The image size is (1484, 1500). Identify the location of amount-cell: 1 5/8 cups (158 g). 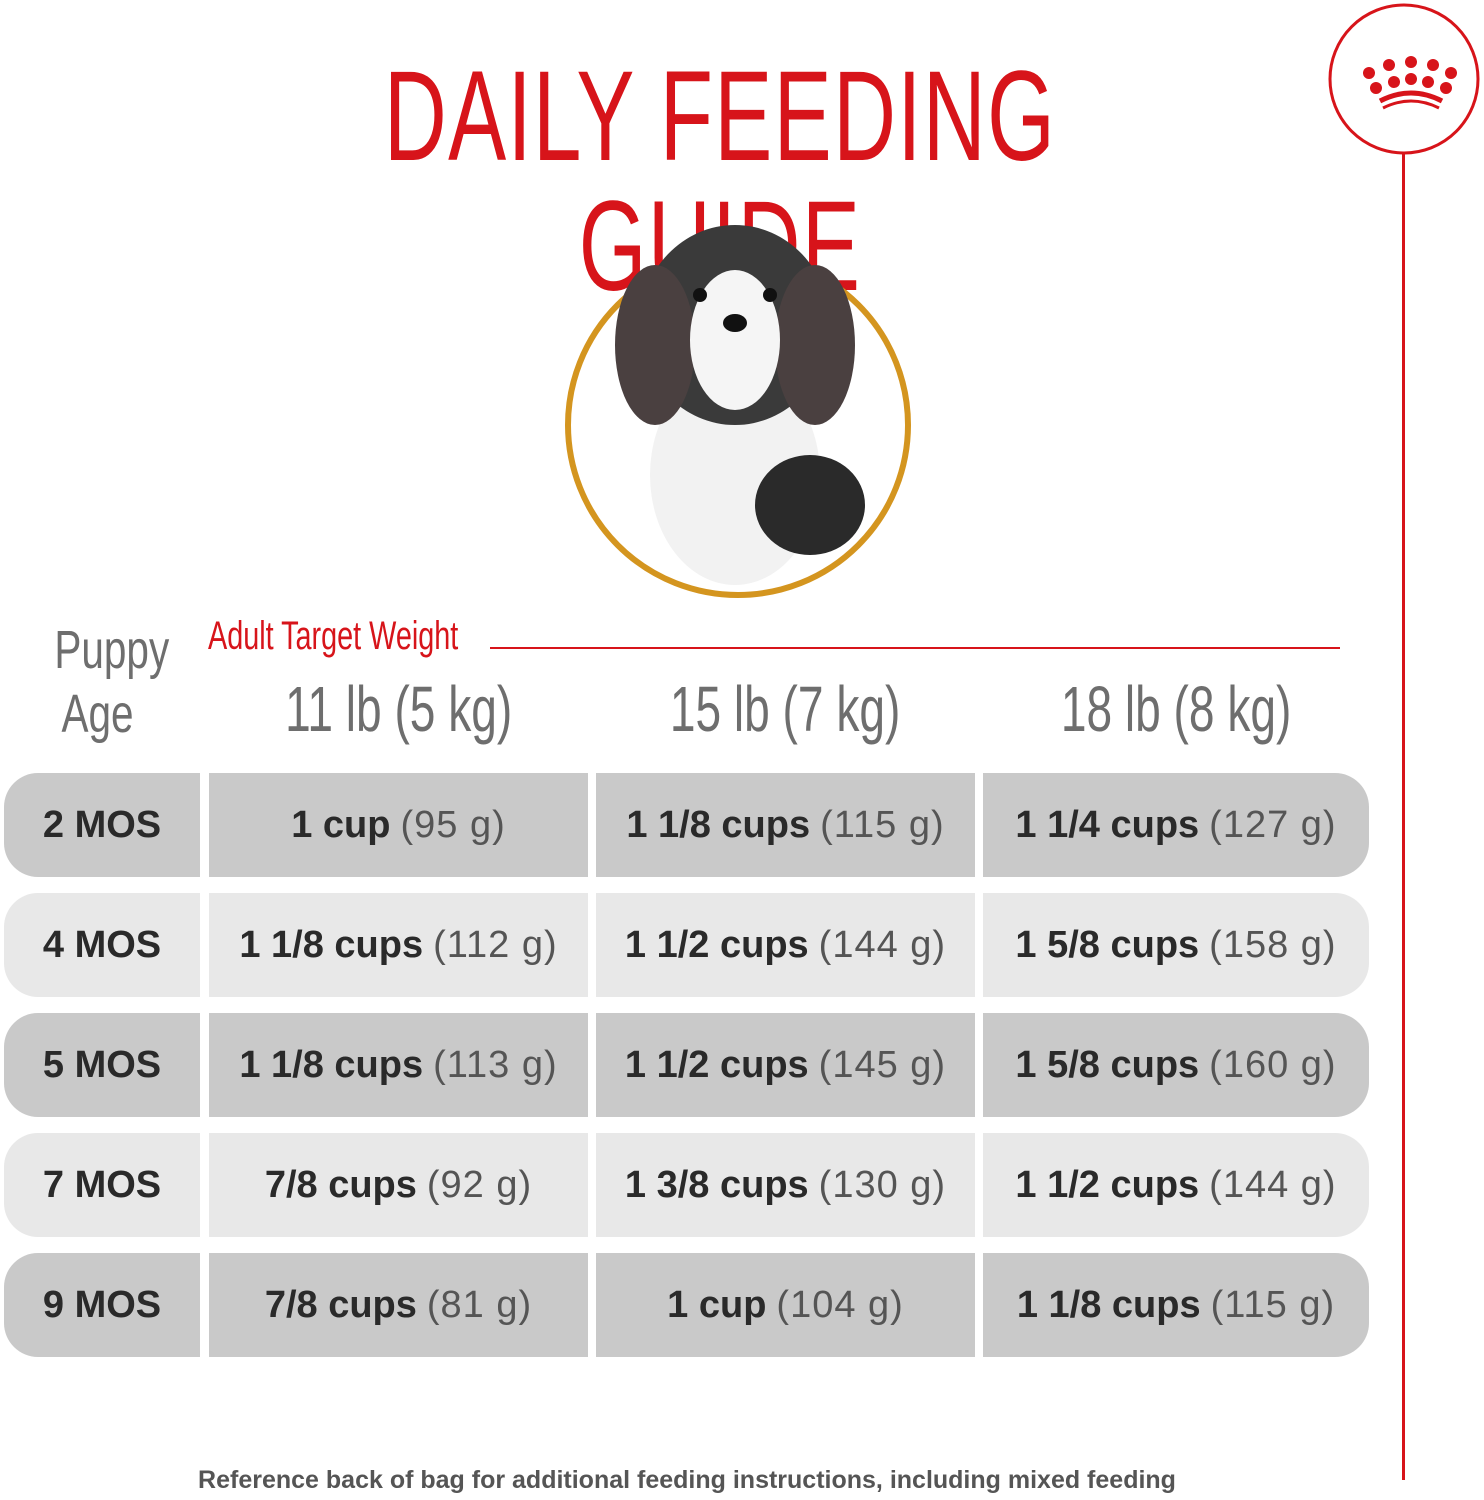
(1176, 945).